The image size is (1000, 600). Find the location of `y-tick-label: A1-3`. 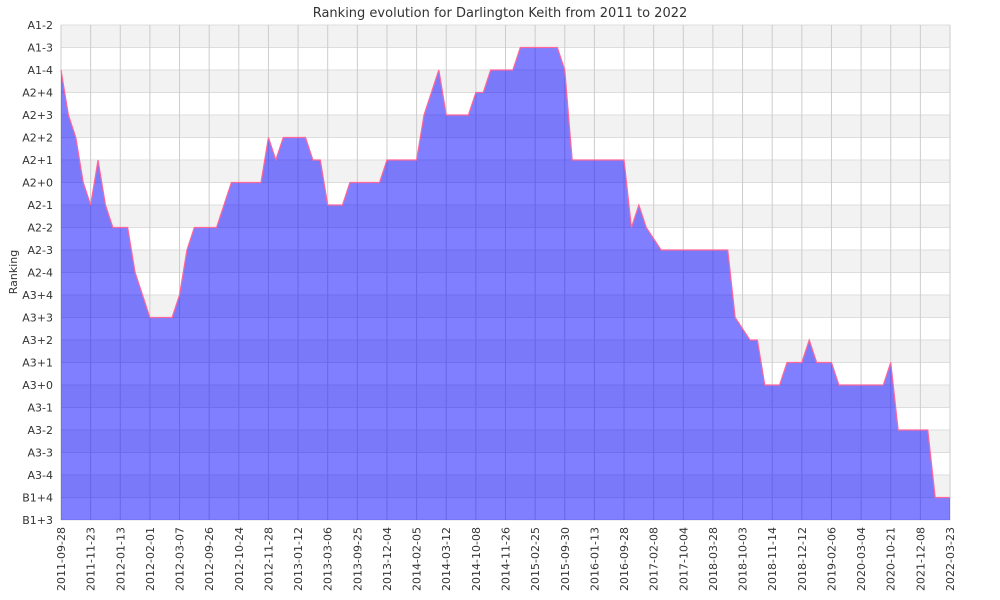

y-tick-label: A1-3 is located at coordinates (41, 48).